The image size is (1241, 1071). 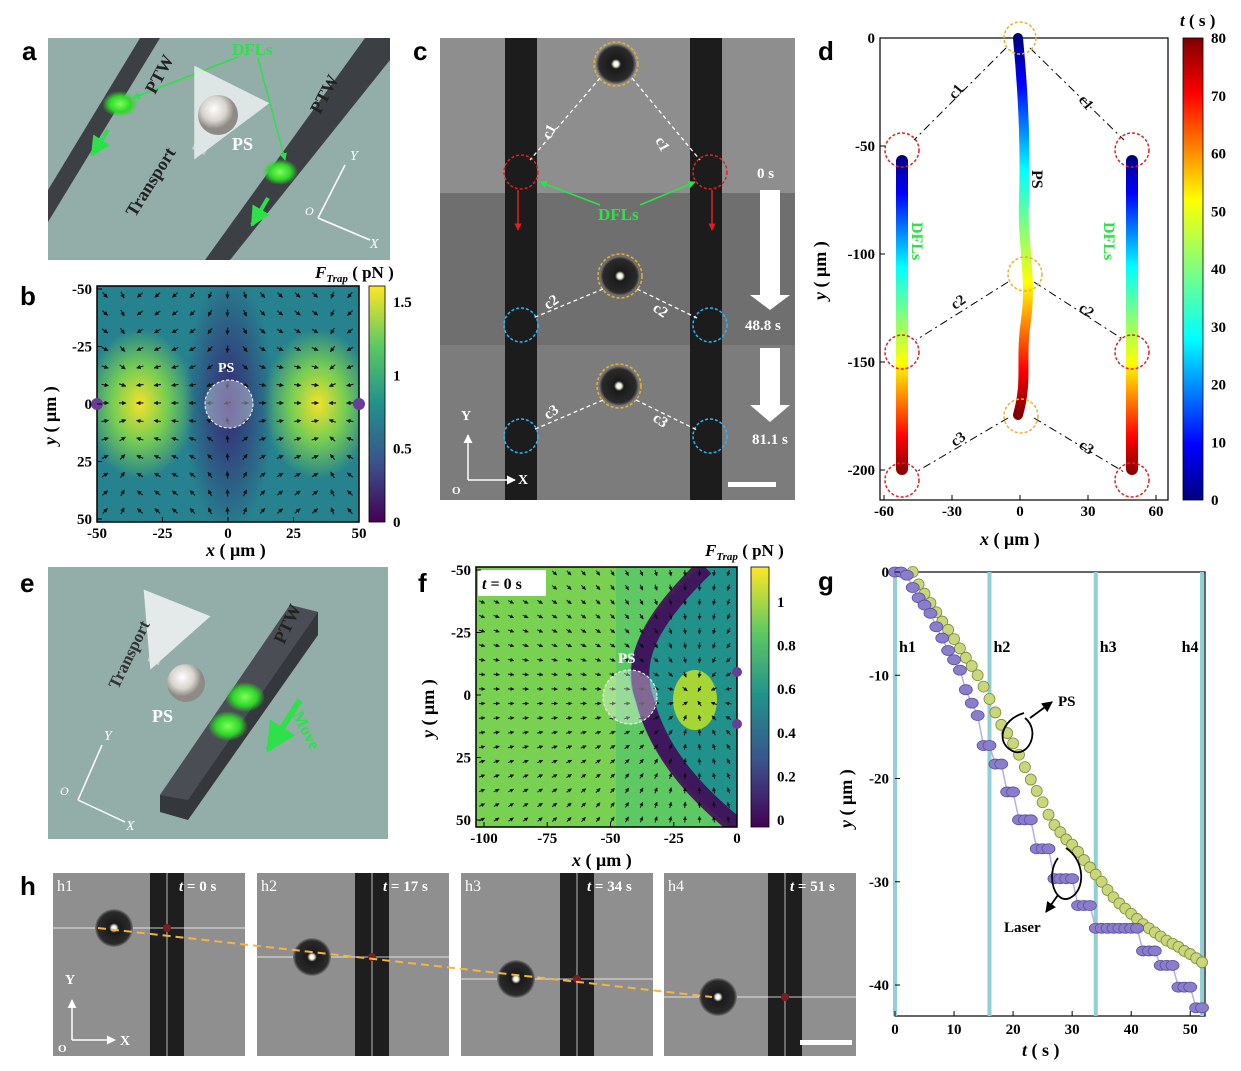 What do you see at coordinates (884, 779) in the screenshot?
I see `y-ticks-g: 0 -10 -20 -30 -40` at bounding box center [884, 779].